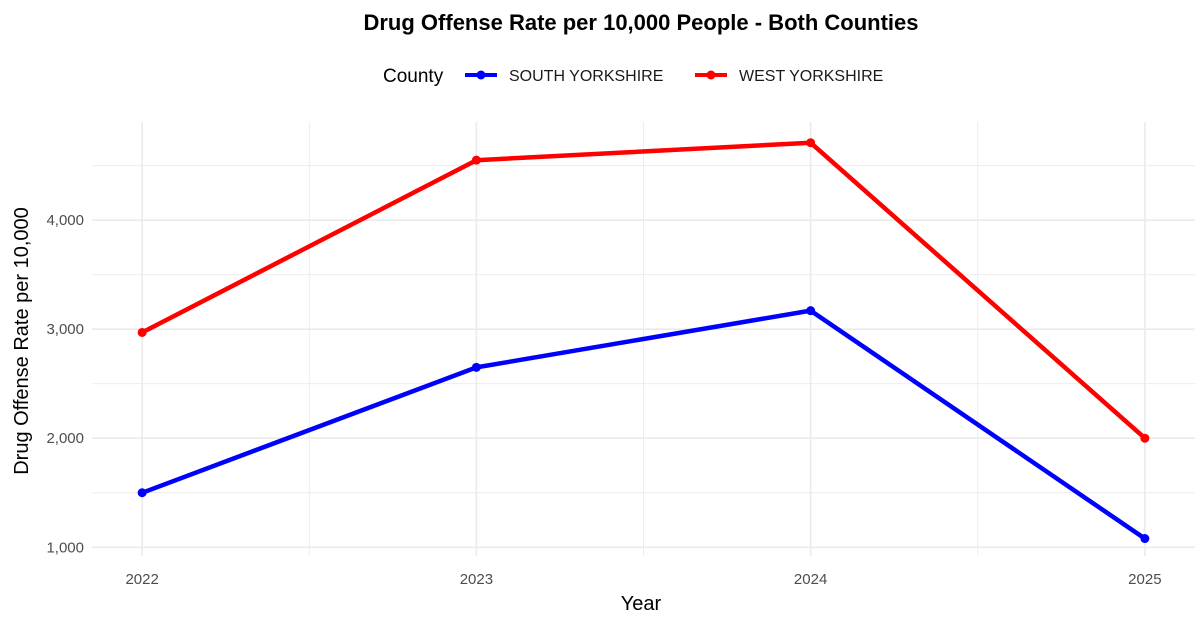 The width and height of the screenshot is (1197, 617). What do you see at coordinates (641, 604) in the screenshot?
I see `x-axis-title: Year` at bounding box center [641, 604].